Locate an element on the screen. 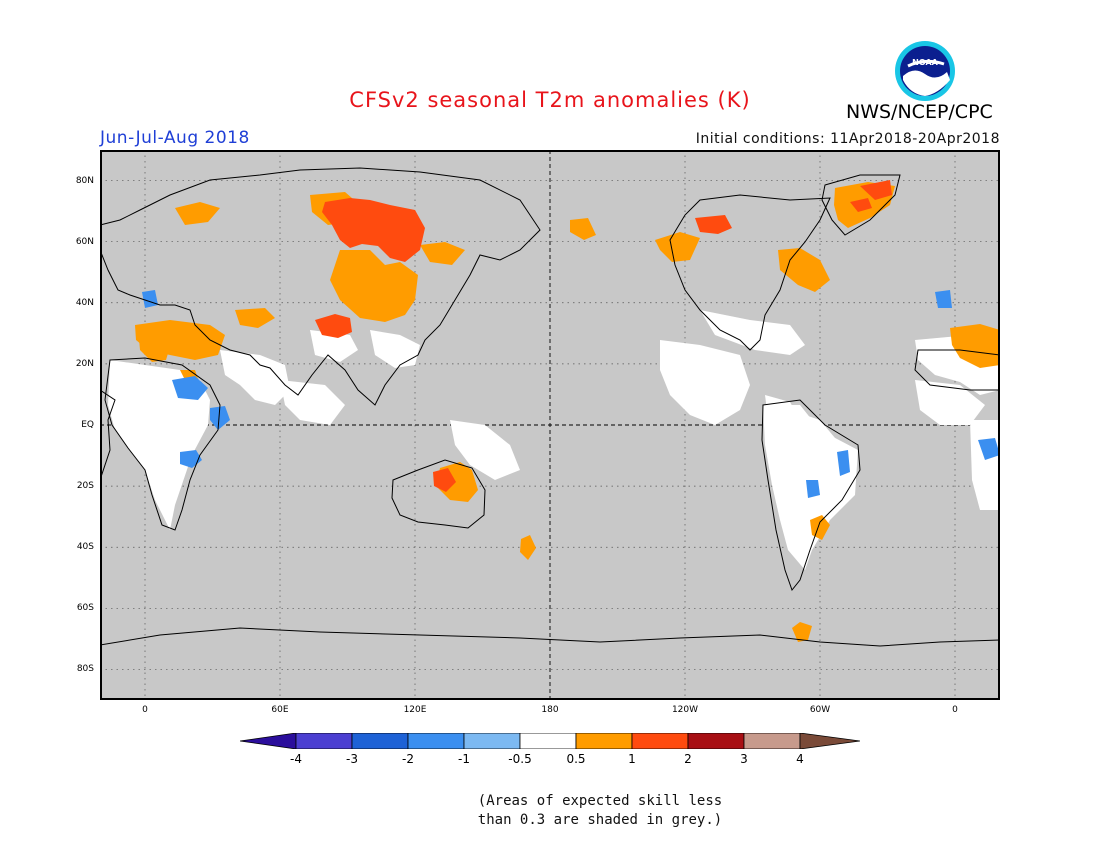 The height and width of the screenshot is (850, 1100). lat-tick-label: 20S is located at coordinates (85, 486).